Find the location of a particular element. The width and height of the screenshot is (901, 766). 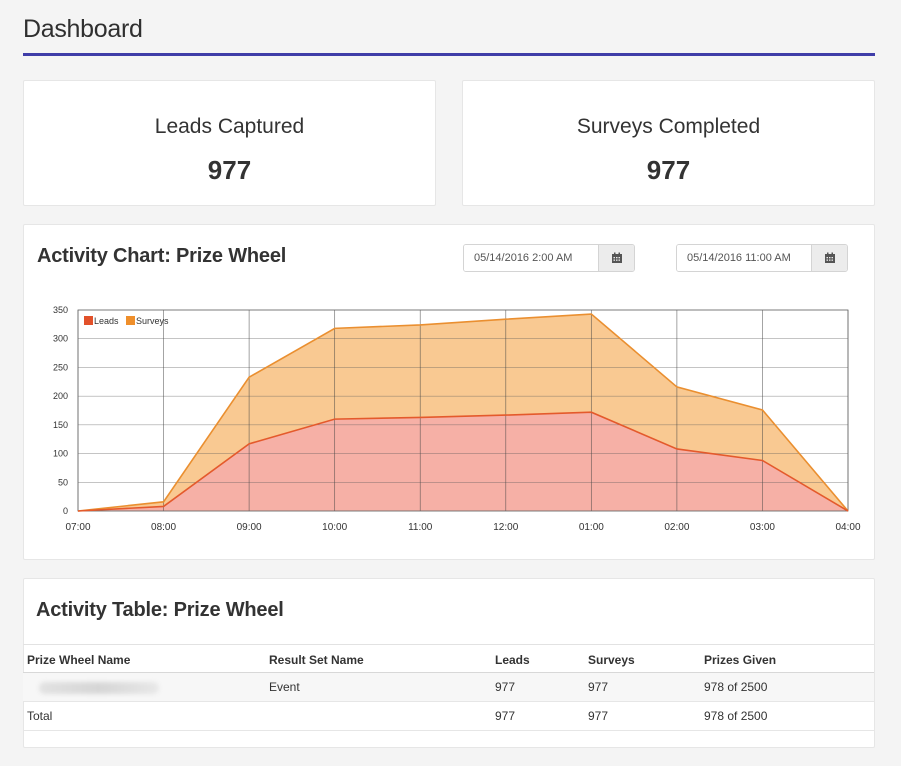

x-tick-label: 11:00 is located at coordinates (420, 527).